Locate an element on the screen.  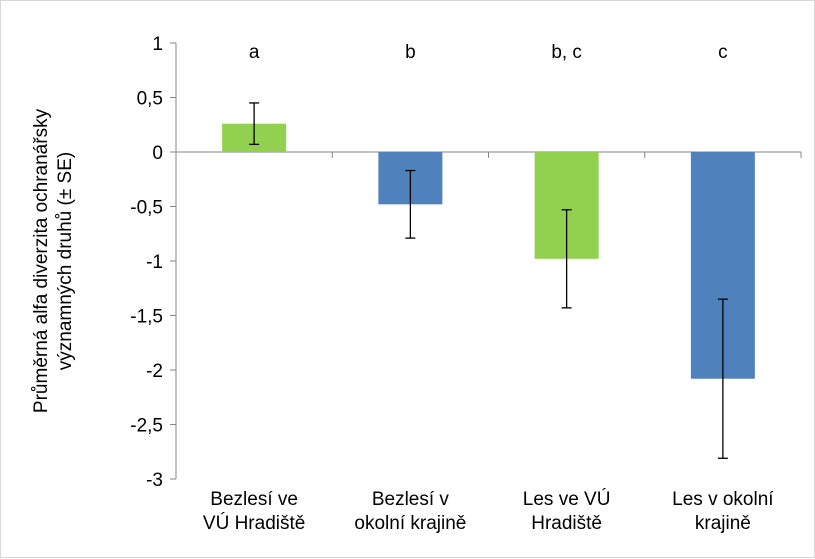
y-tick-label: -0,5 is located at coordinates (146, 208).